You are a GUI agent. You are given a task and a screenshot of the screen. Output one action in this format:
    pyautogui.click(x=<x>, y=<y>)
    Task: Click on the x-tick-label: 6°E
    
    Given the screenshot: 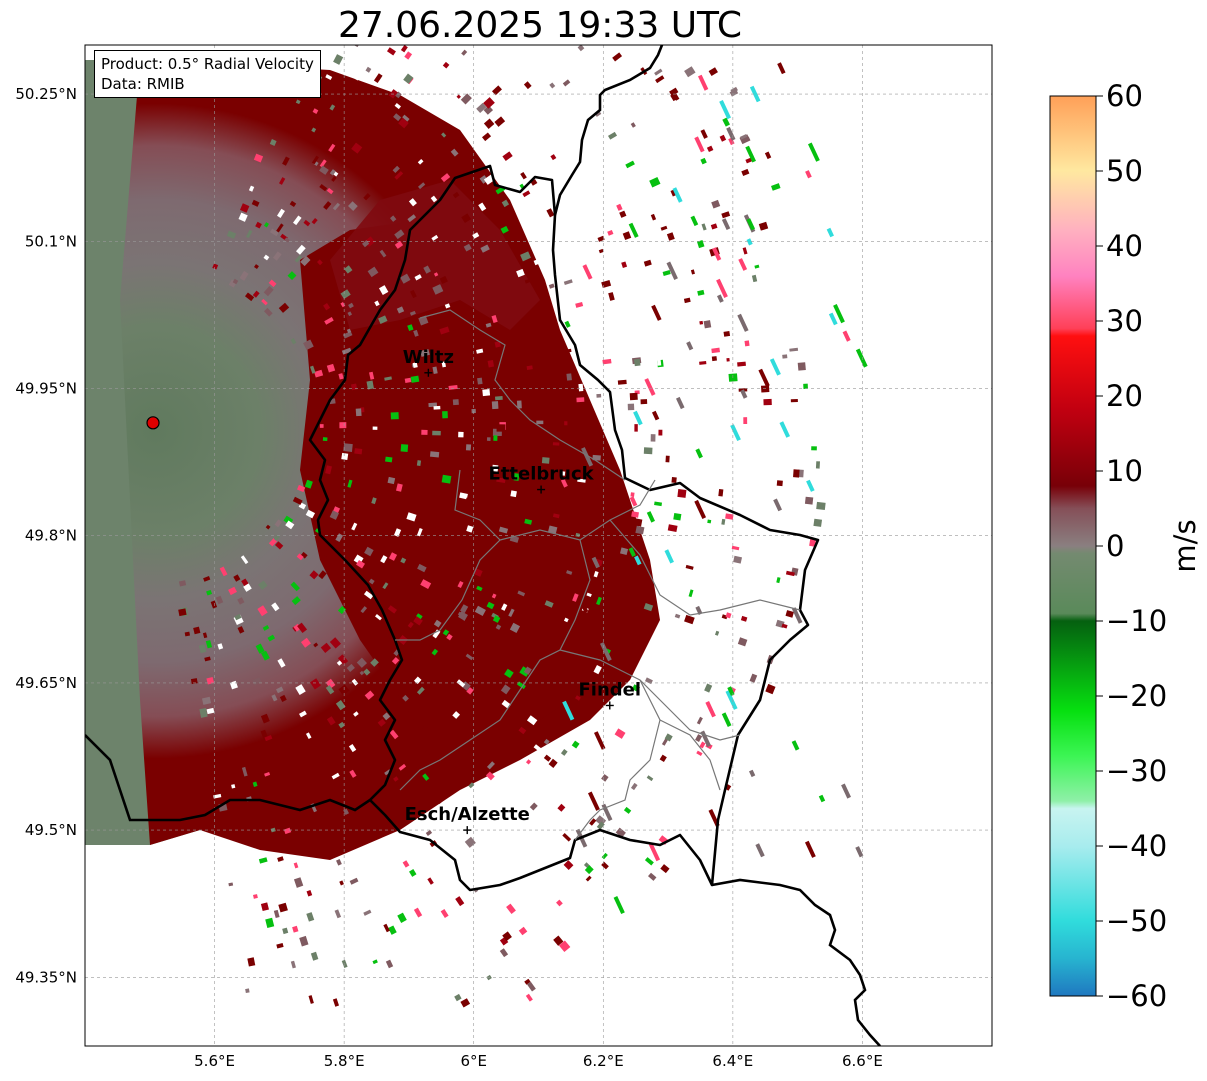 What is the action you would take?
    pyautogui.click(x=473, y=1061)
    